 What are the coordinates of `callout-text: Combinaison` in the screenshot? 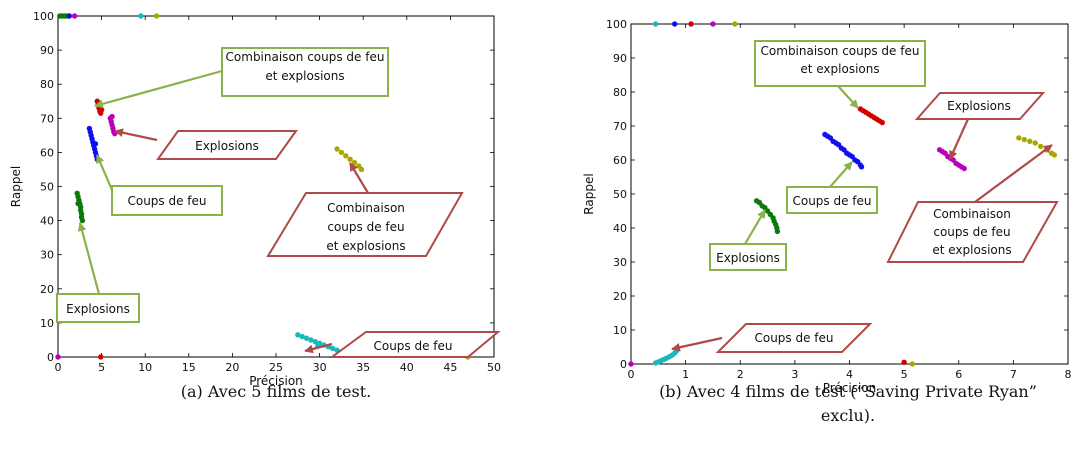 It's located at (972, 214).